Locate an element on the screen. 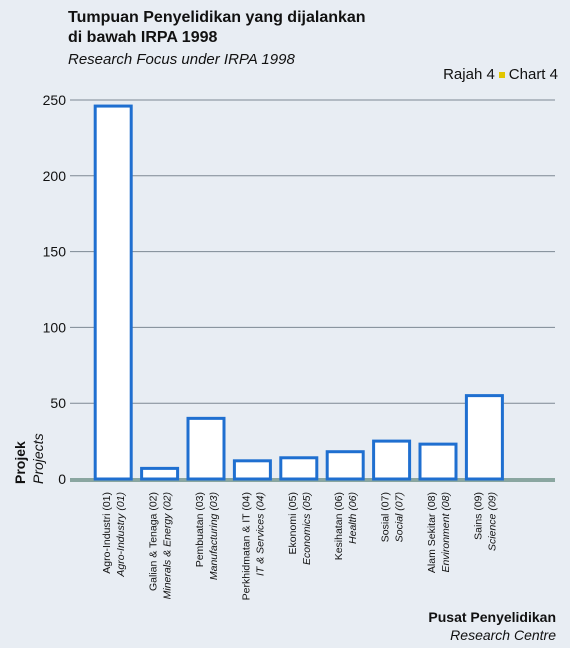 The width and height of the screenshot is (570, 648). x-tick-label-en: Agro-Industry (01) is located at coordinates (121, 535).